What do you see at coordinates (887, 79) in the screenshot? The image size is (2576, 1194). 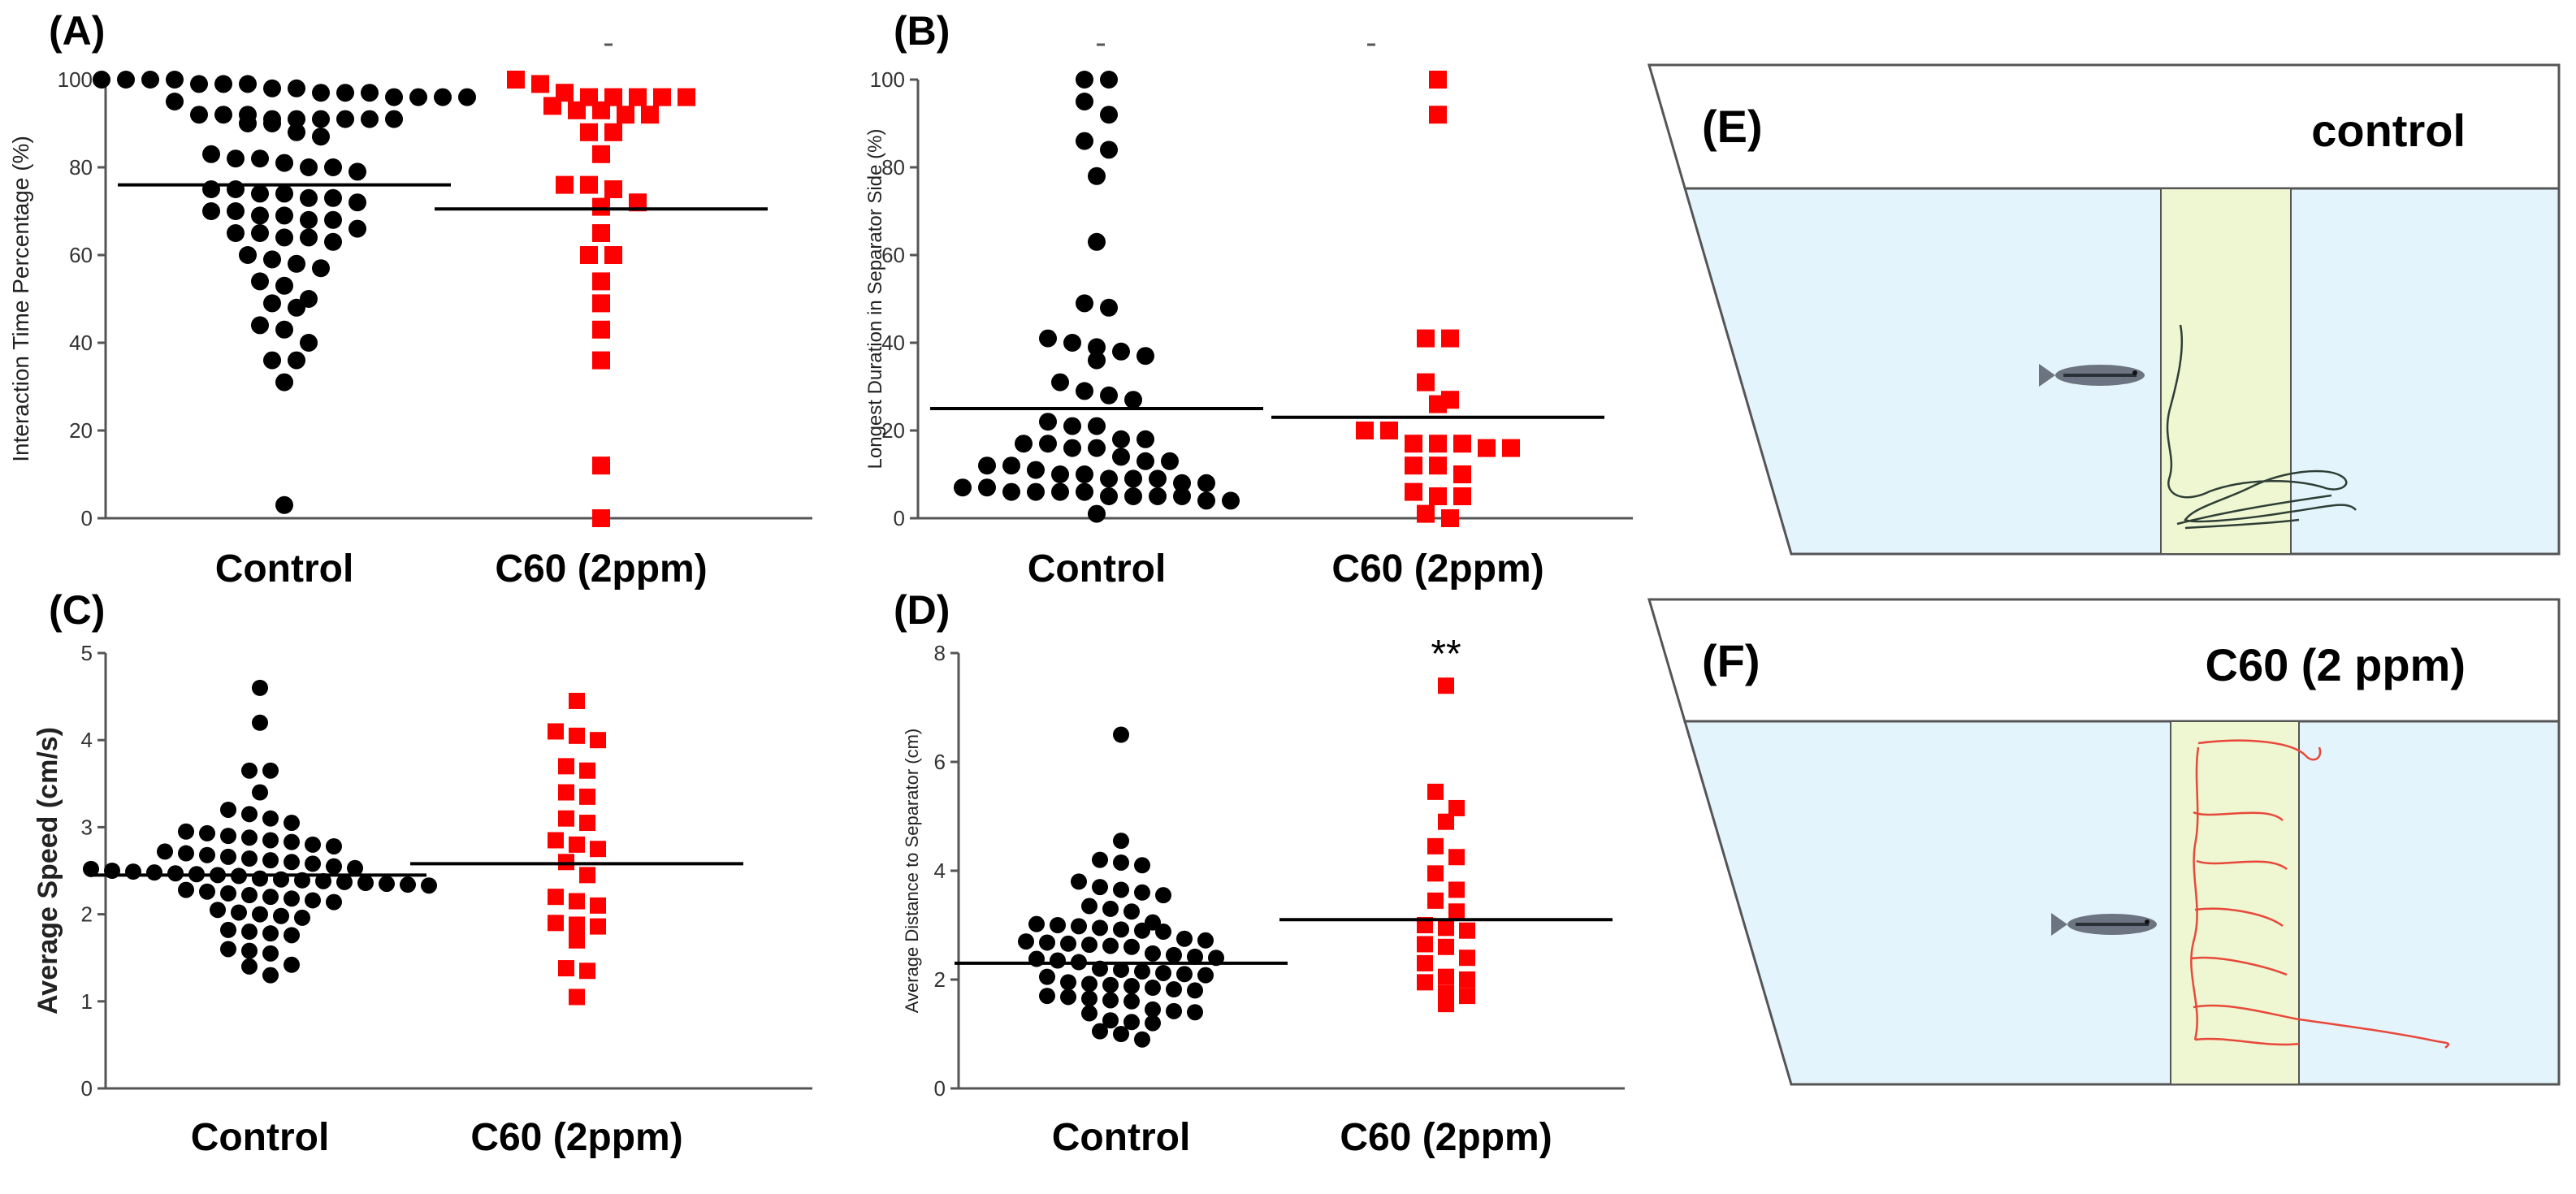 I see `y-tick-label: 100` at bounding box center [887, 79].